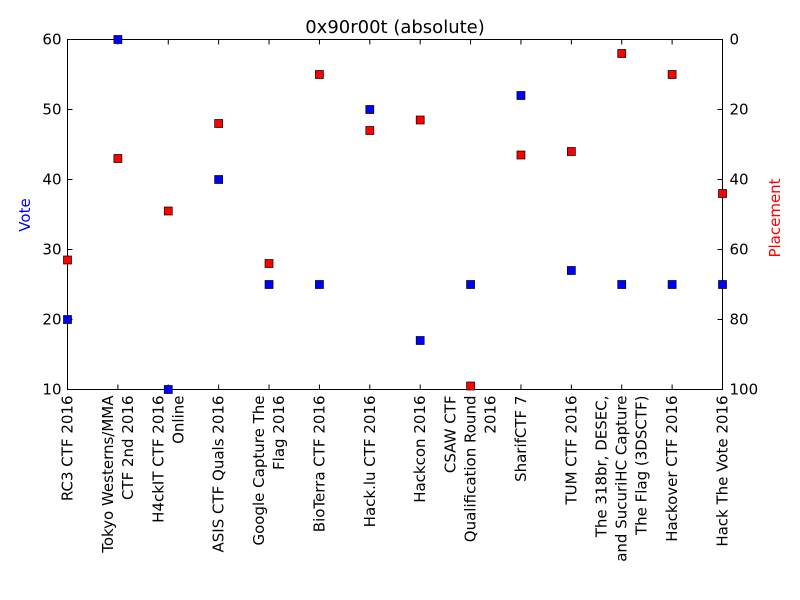 The image size is (800, 600). What do you see at coordinates (108, 474) in the screenshot?
I see `x-tick-label: Tokyo Westerns/MMA` at bounding box center [108, 474].